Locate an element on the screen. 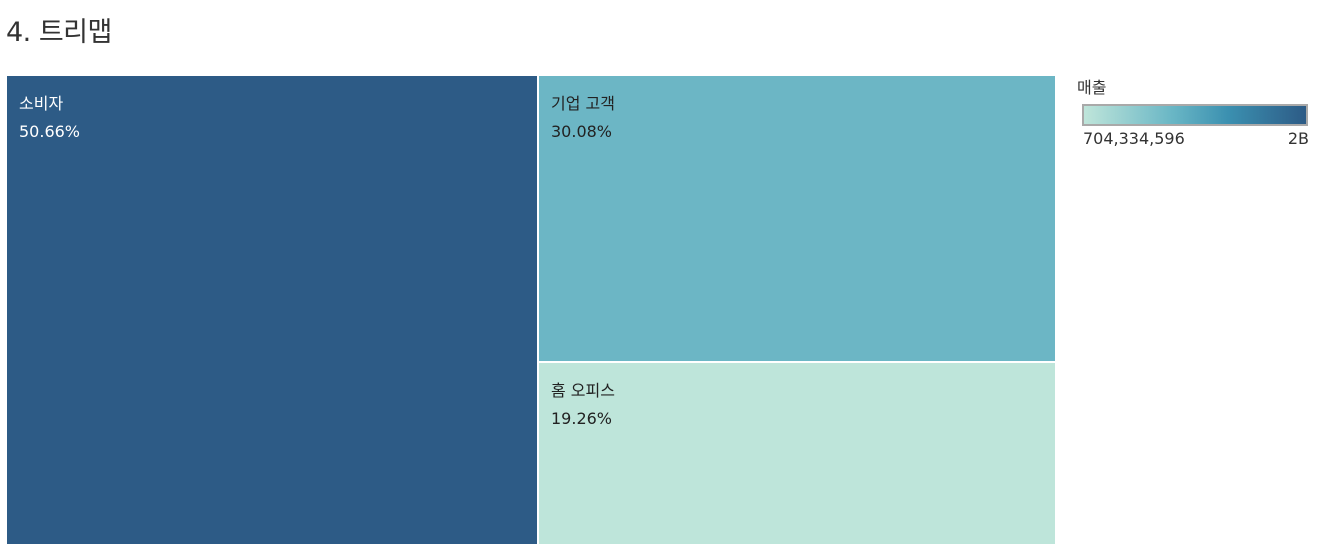 Image resolution: width=1319 pixels, height=551 pixels. legend-max-label: 2B is located at coordinates (1298, 138).